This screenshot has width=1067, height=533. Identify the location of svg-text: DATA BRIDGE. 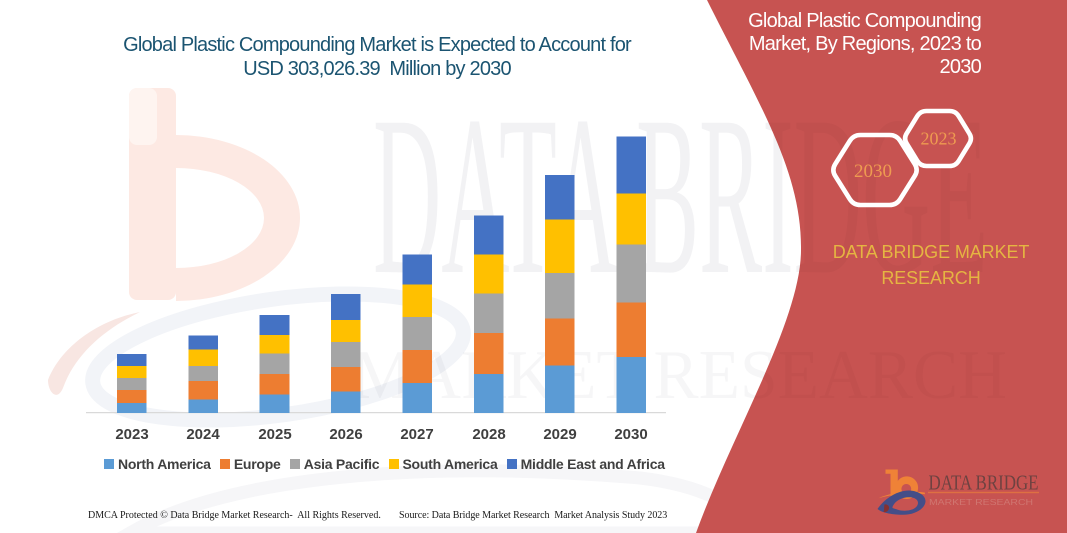
(984, 483).